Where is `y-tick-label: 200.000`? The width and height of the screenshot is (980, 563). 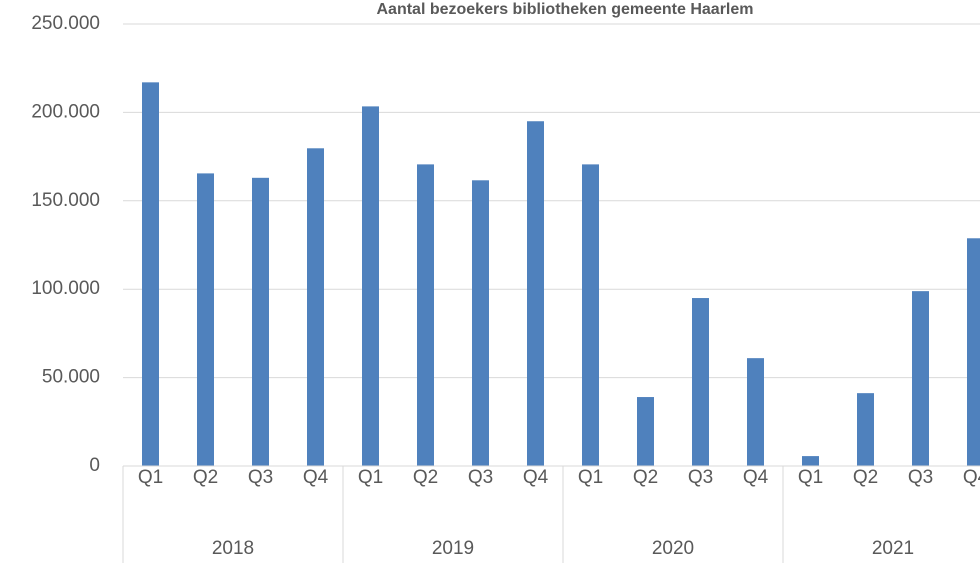 y-tick-label: 200.000 is located at coordinates (65, 111).